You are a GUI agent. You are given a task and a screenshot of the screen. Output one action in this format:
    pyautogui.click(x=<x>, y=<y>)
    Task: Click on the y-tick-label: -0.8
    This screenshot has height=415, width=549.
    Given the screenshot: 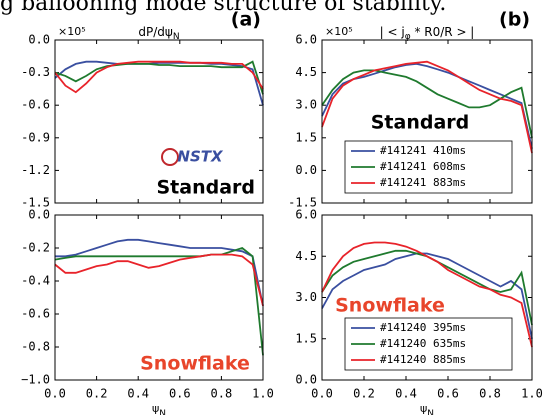 What is the action you would take?
    pyautogui.click(x=35, y=347)
    